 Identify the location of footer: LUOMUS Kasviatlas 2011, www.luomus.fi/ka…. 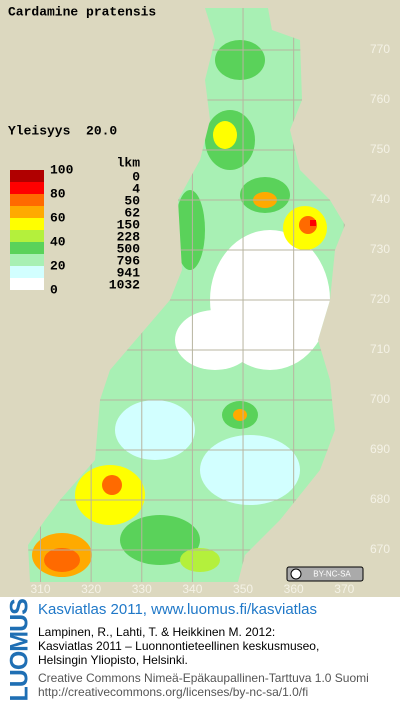
(200, 649).